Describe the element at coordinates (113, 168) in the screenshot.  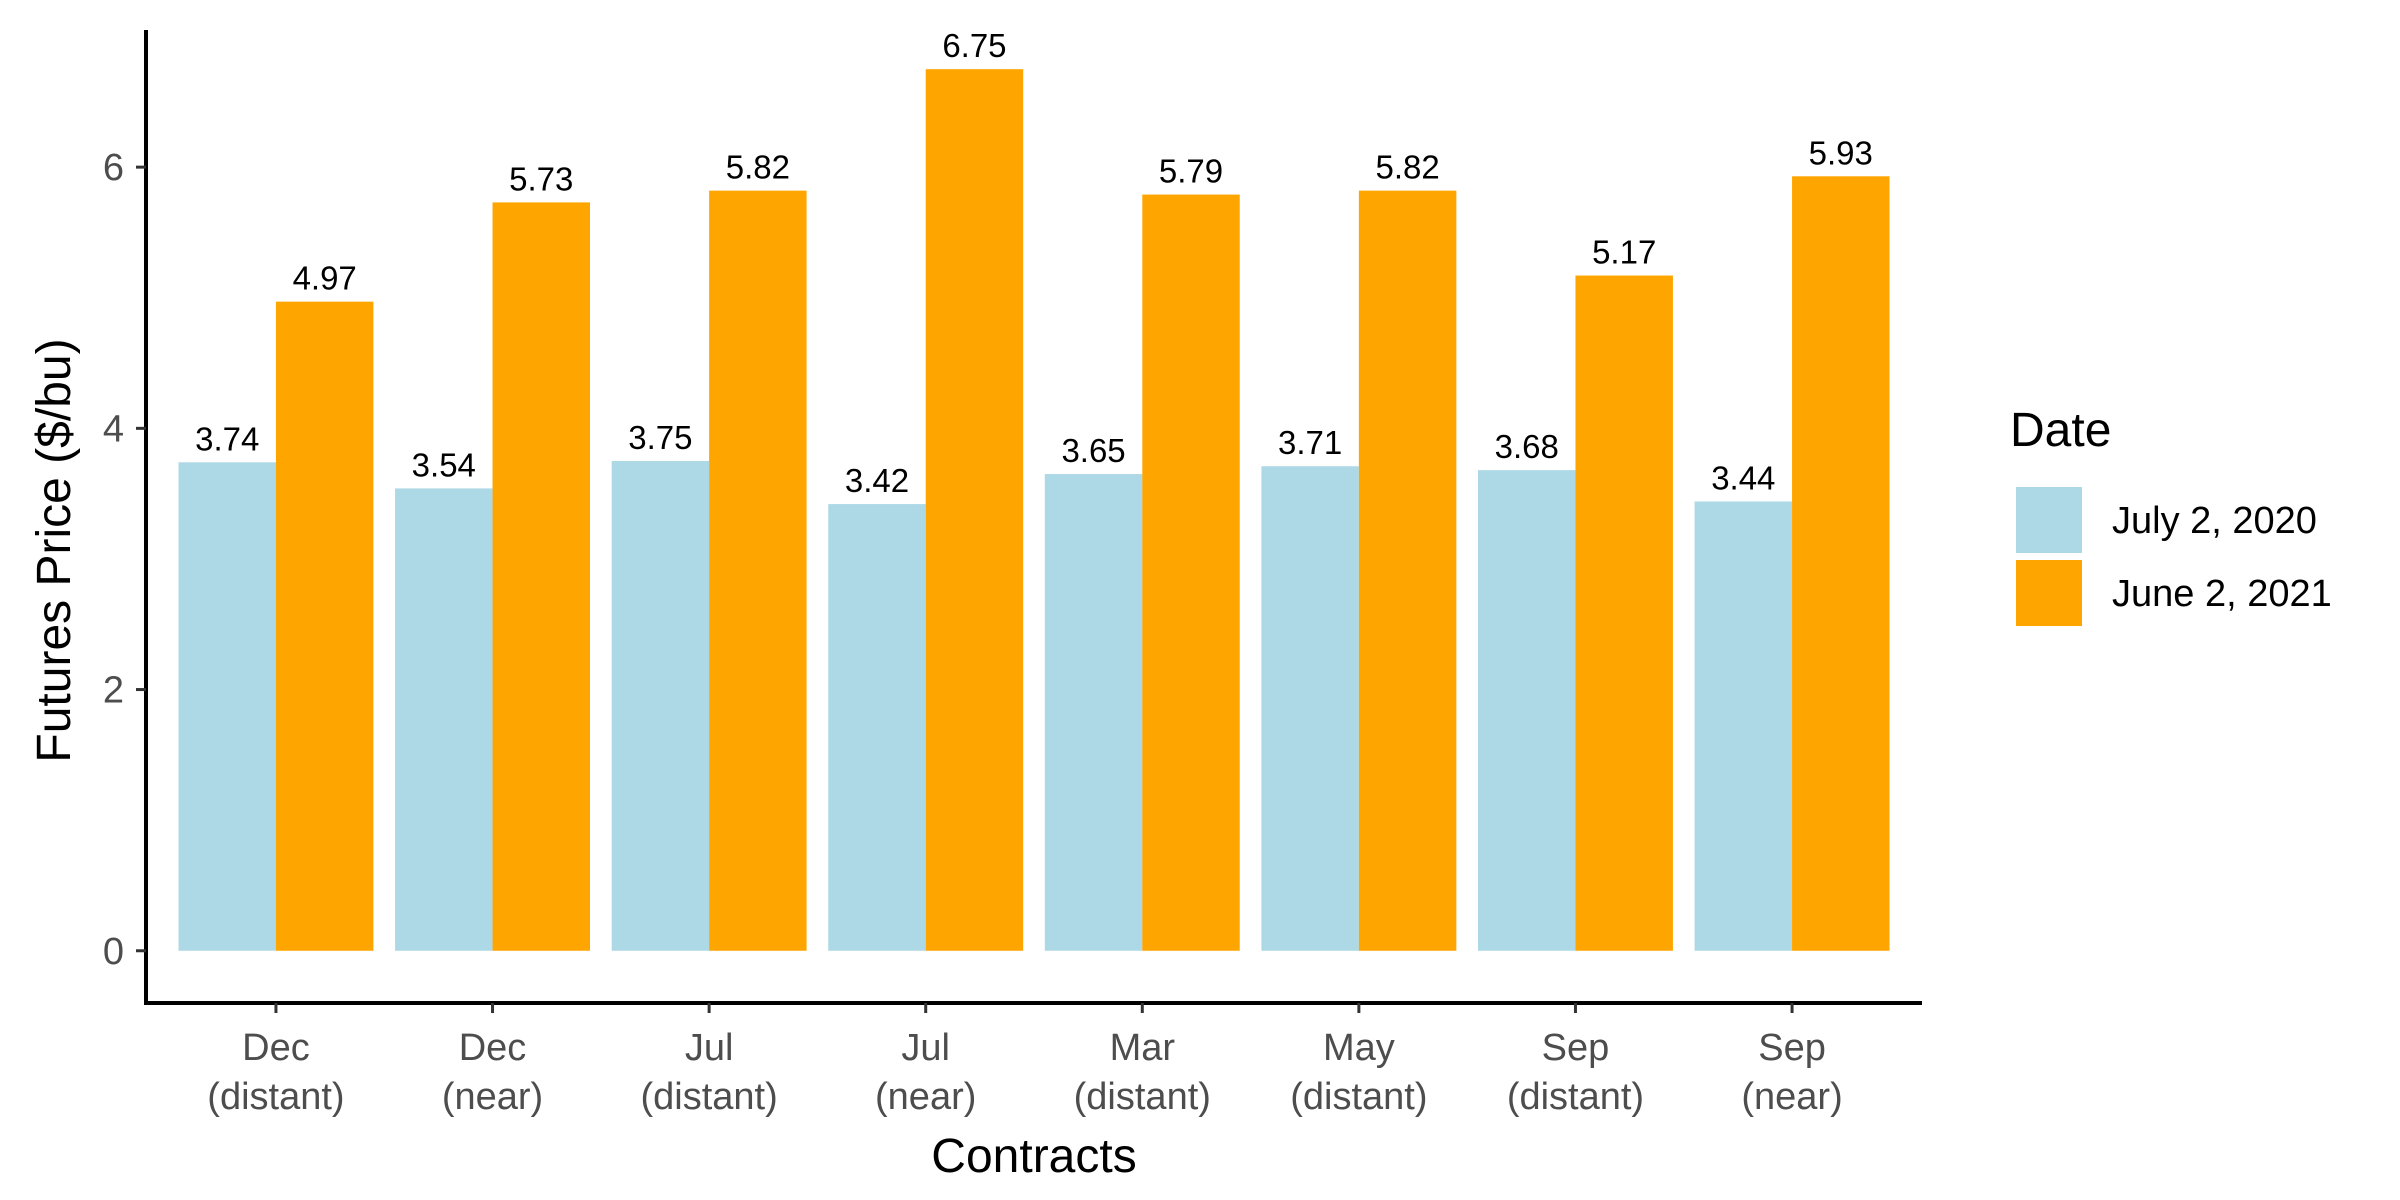
I see `y-tick-label: 6` at that location.